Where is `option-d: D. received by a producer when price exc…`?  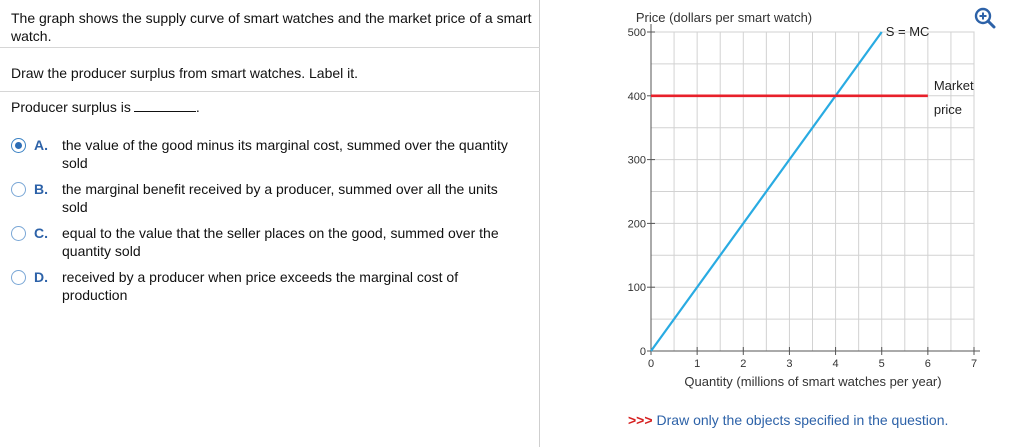 option-d: D. received by a producer when price exc… is located at coordinates (271, 288).